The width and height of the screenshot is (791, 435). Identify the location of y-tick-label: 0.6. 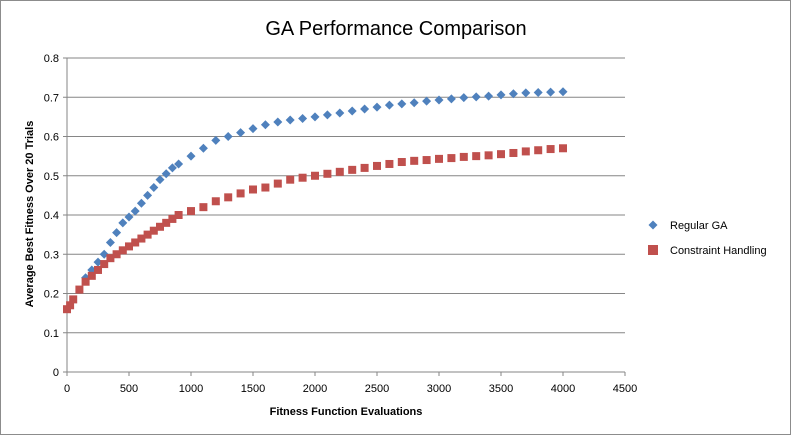
(51, 138).